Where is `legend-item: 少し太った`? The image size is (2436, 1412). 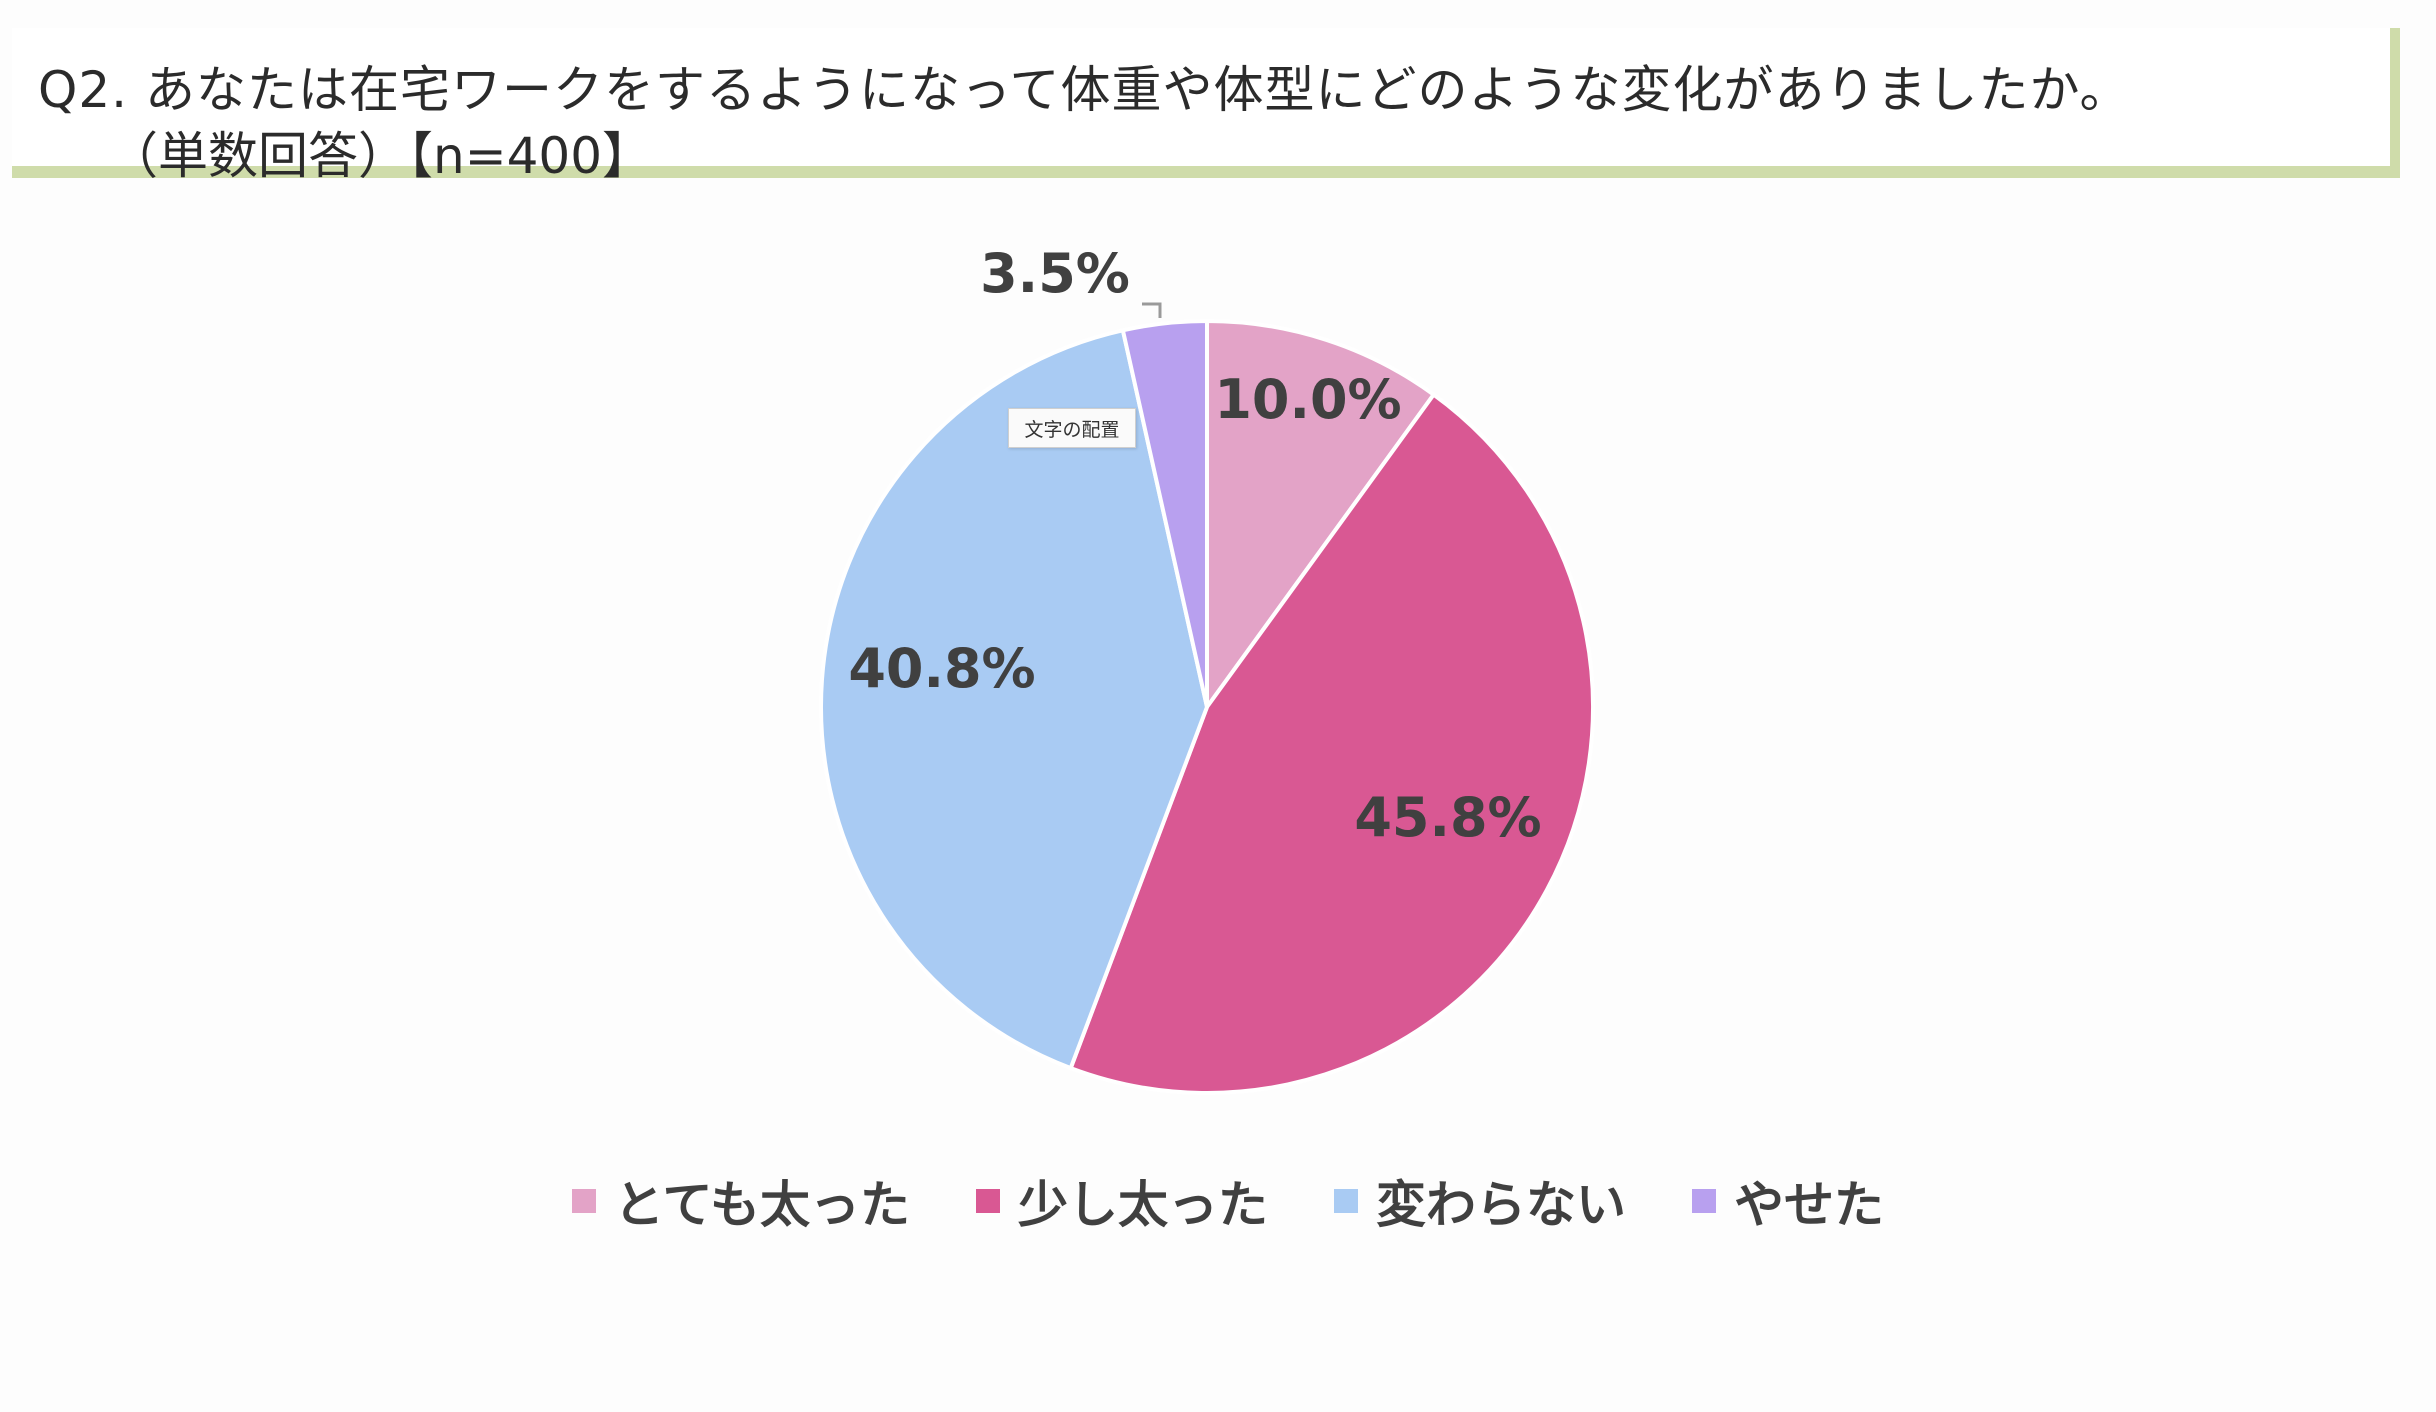 legend-item: 少し太った is located at coordinates (1122, 1201).